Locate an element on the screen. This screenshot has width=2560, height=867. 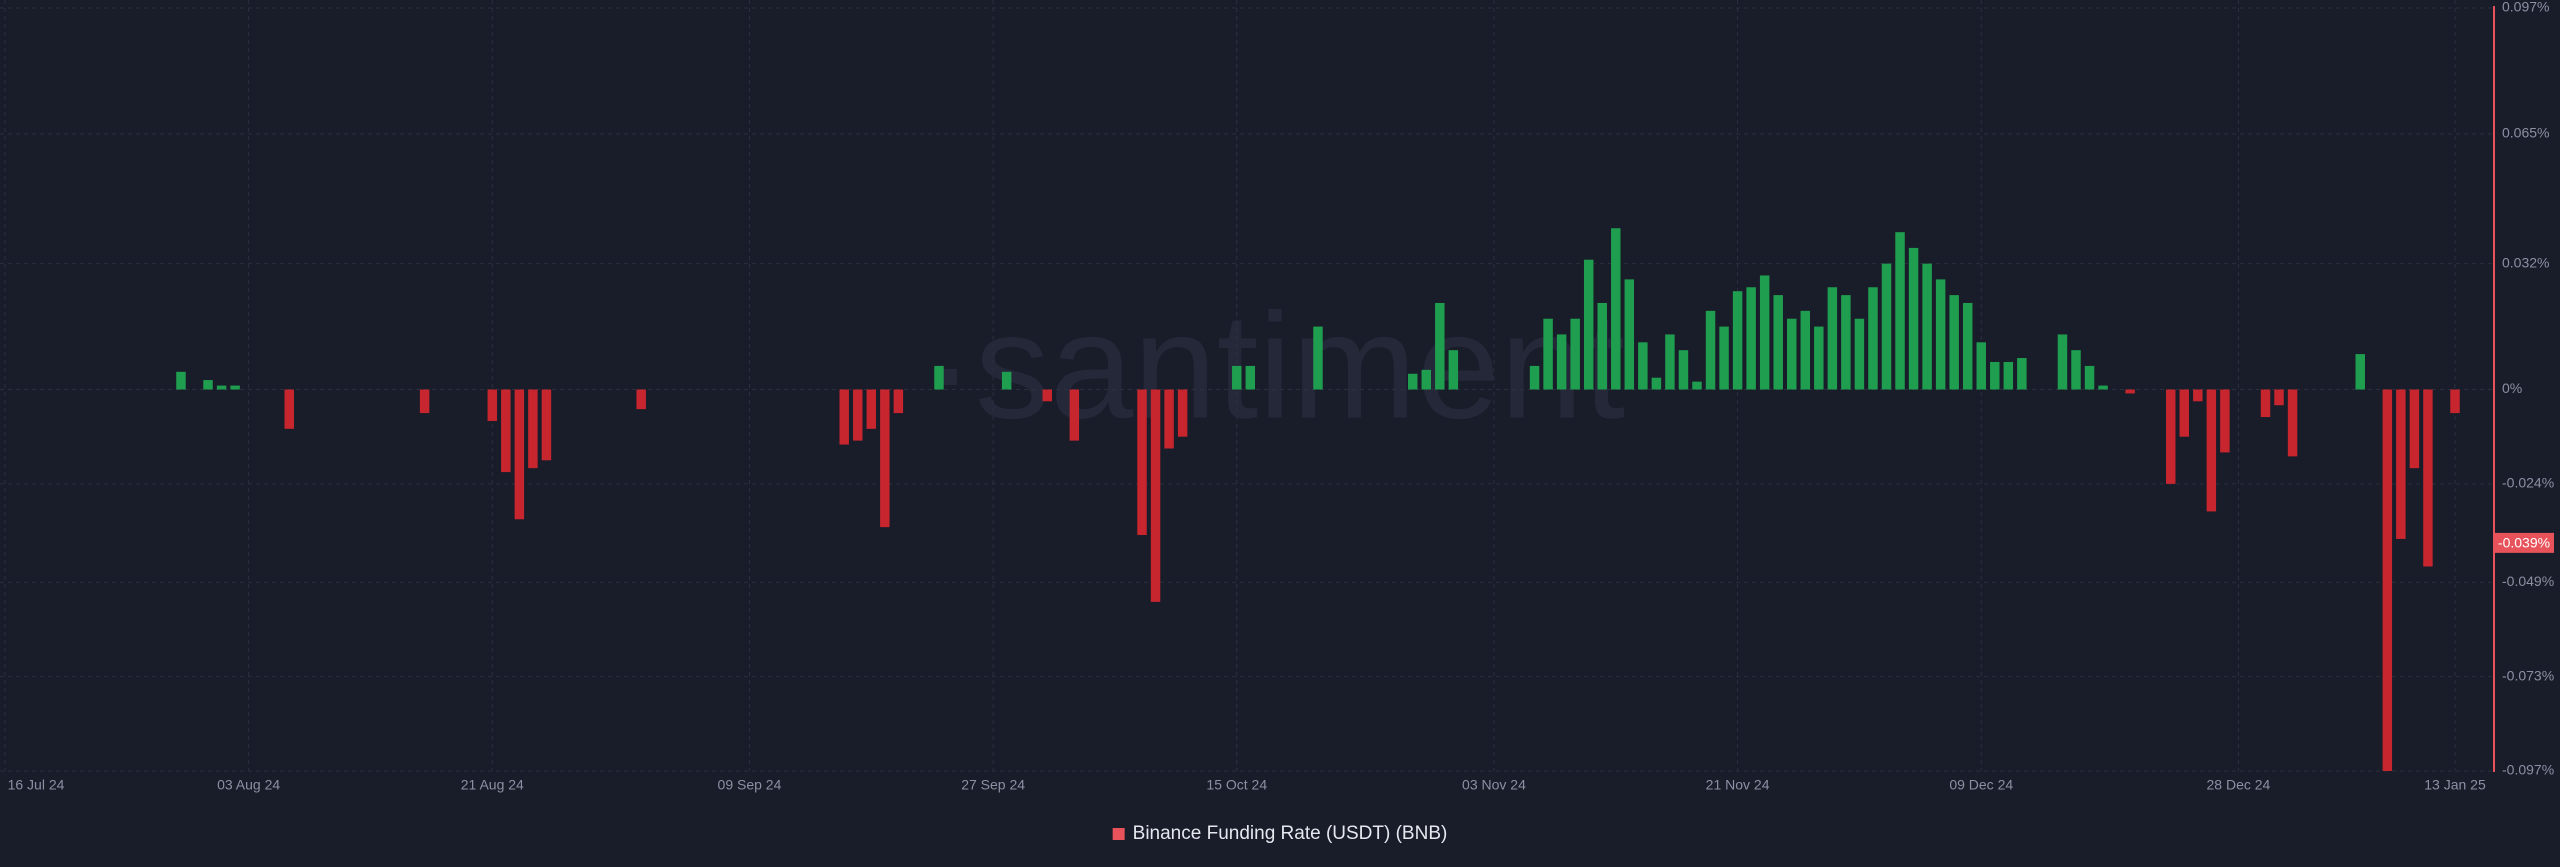
y-tick-label: 0.097% is located at coordinates (2525, 7).